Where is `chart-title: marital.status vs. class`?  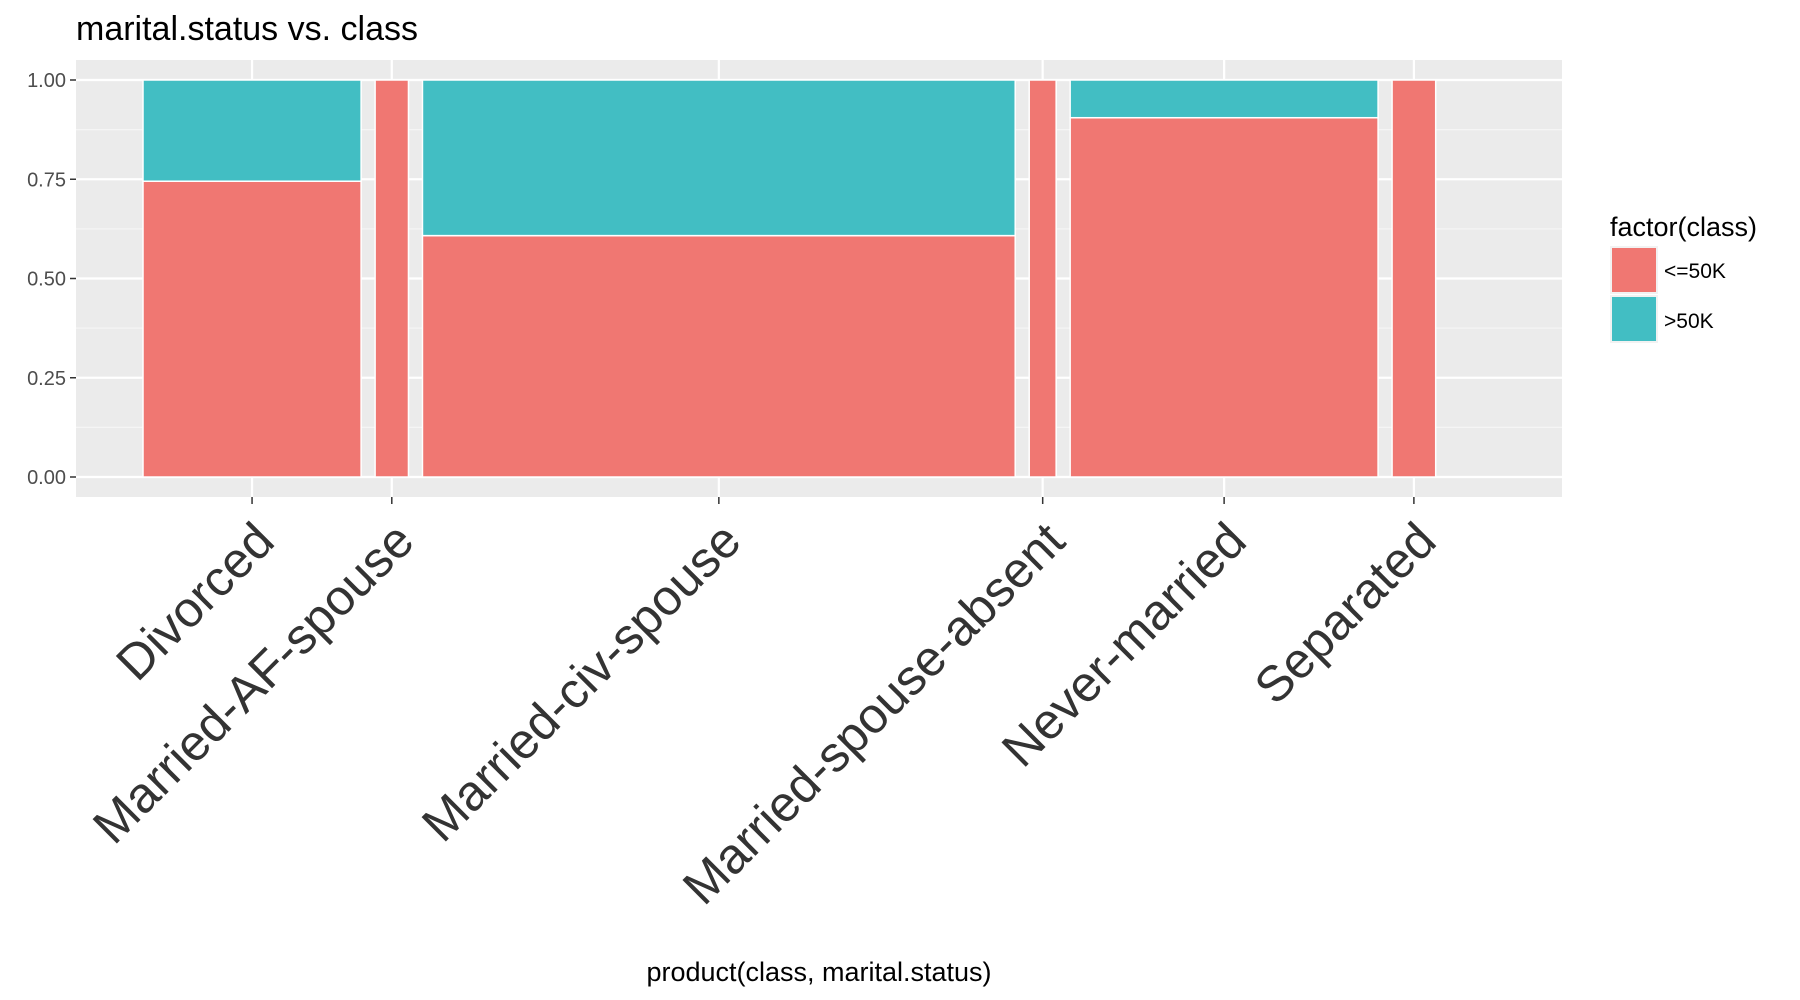
chart-title: marital.status vs. class is located at coordinates (247, 29).